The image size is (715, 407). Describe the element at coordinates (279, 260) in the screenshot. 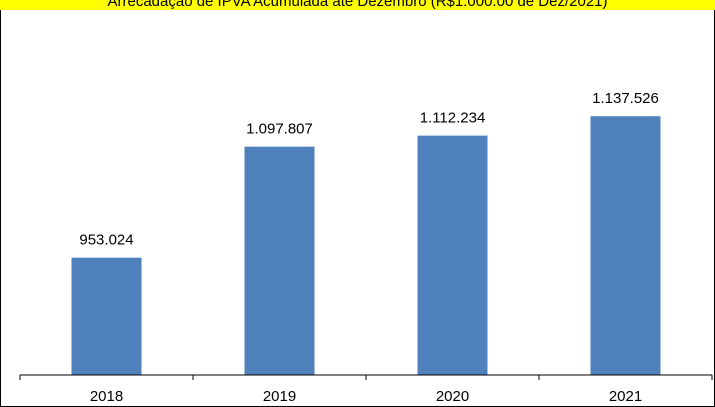

I see `bar-2019` at that location.